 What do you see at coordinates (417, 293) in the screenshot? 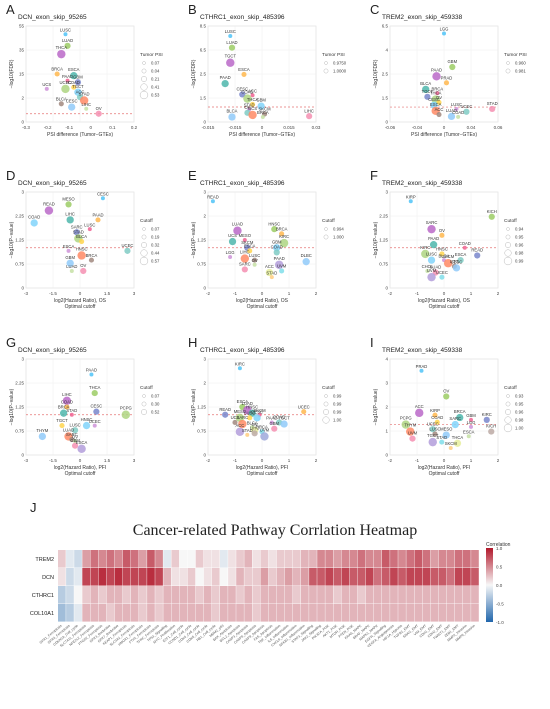
I see `x-tick-label: -1` at bounding box center [417, 293].